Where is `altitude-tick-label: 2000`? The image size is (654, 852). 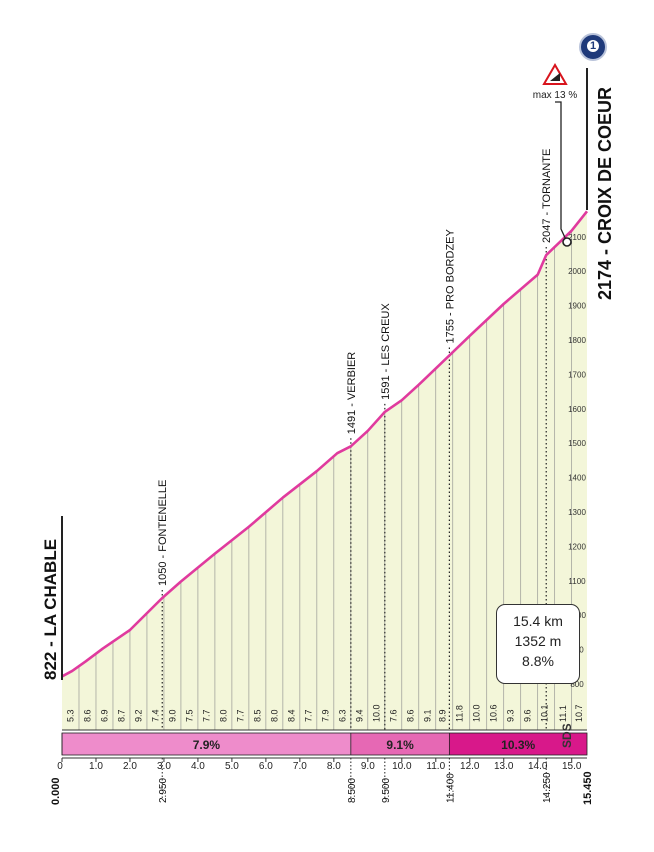 altitude-tick-label: 2000 is located at coordinates (577, 271).